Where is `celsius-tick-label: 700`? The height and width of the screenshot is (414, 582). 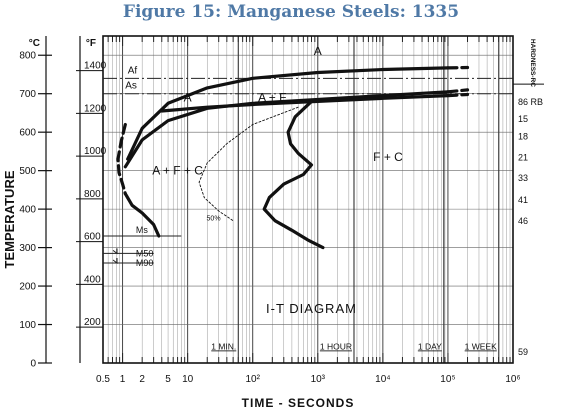 celsius-tick-label: 700 is located at coordinates (27, 94).